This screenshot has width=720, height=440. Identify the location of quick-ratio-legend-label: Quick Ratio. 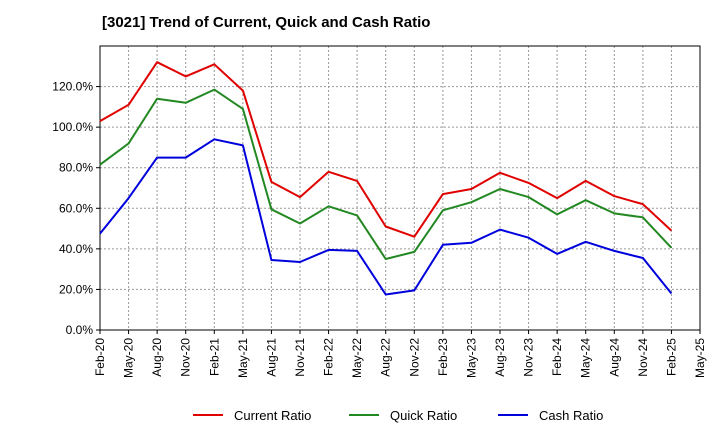
(423, 415).